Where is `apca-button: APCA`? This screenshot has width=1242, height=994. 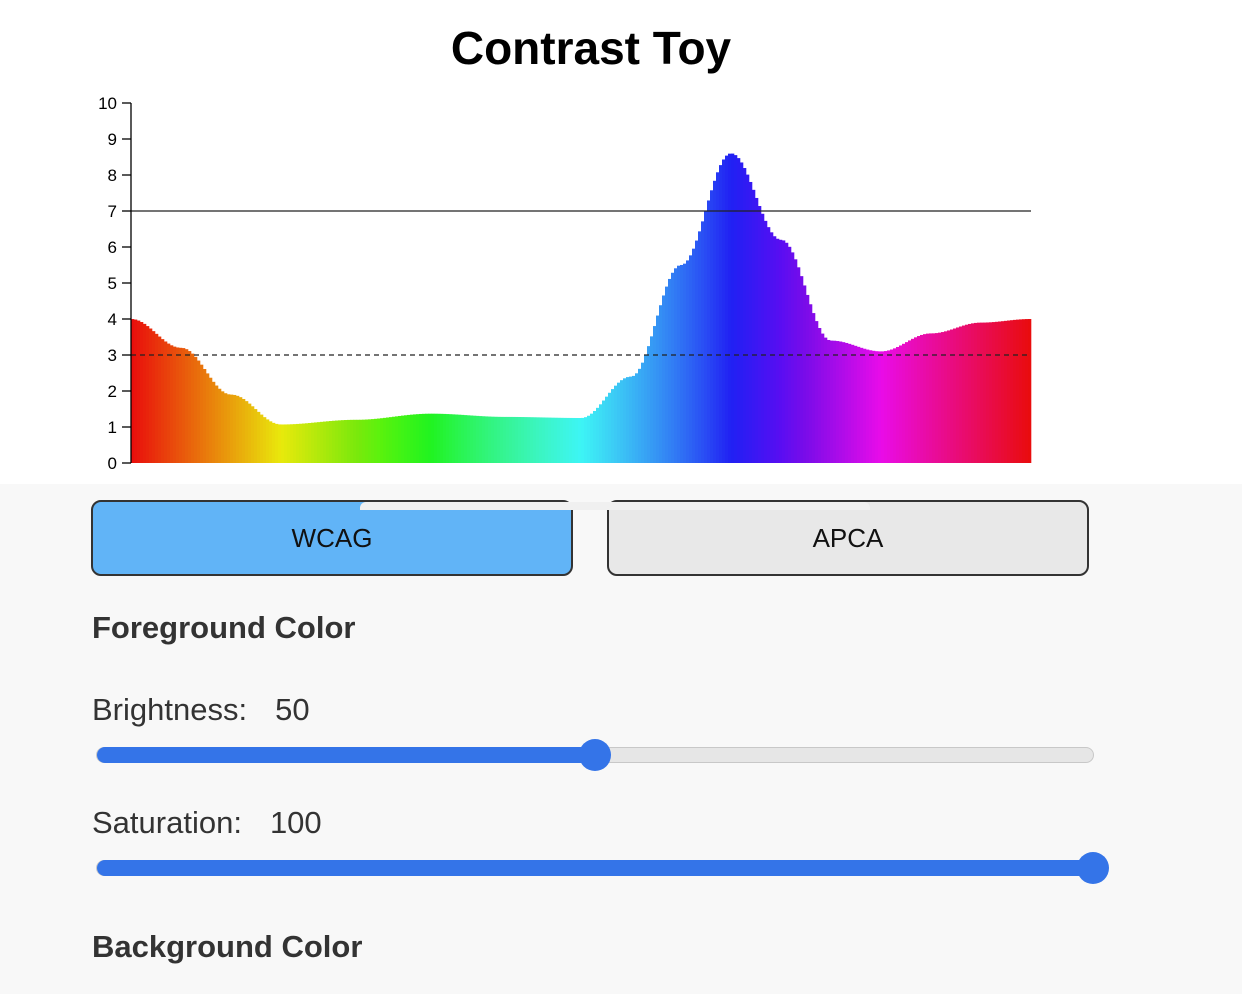
apca-button: APCA is located at coordinates (848, 538).